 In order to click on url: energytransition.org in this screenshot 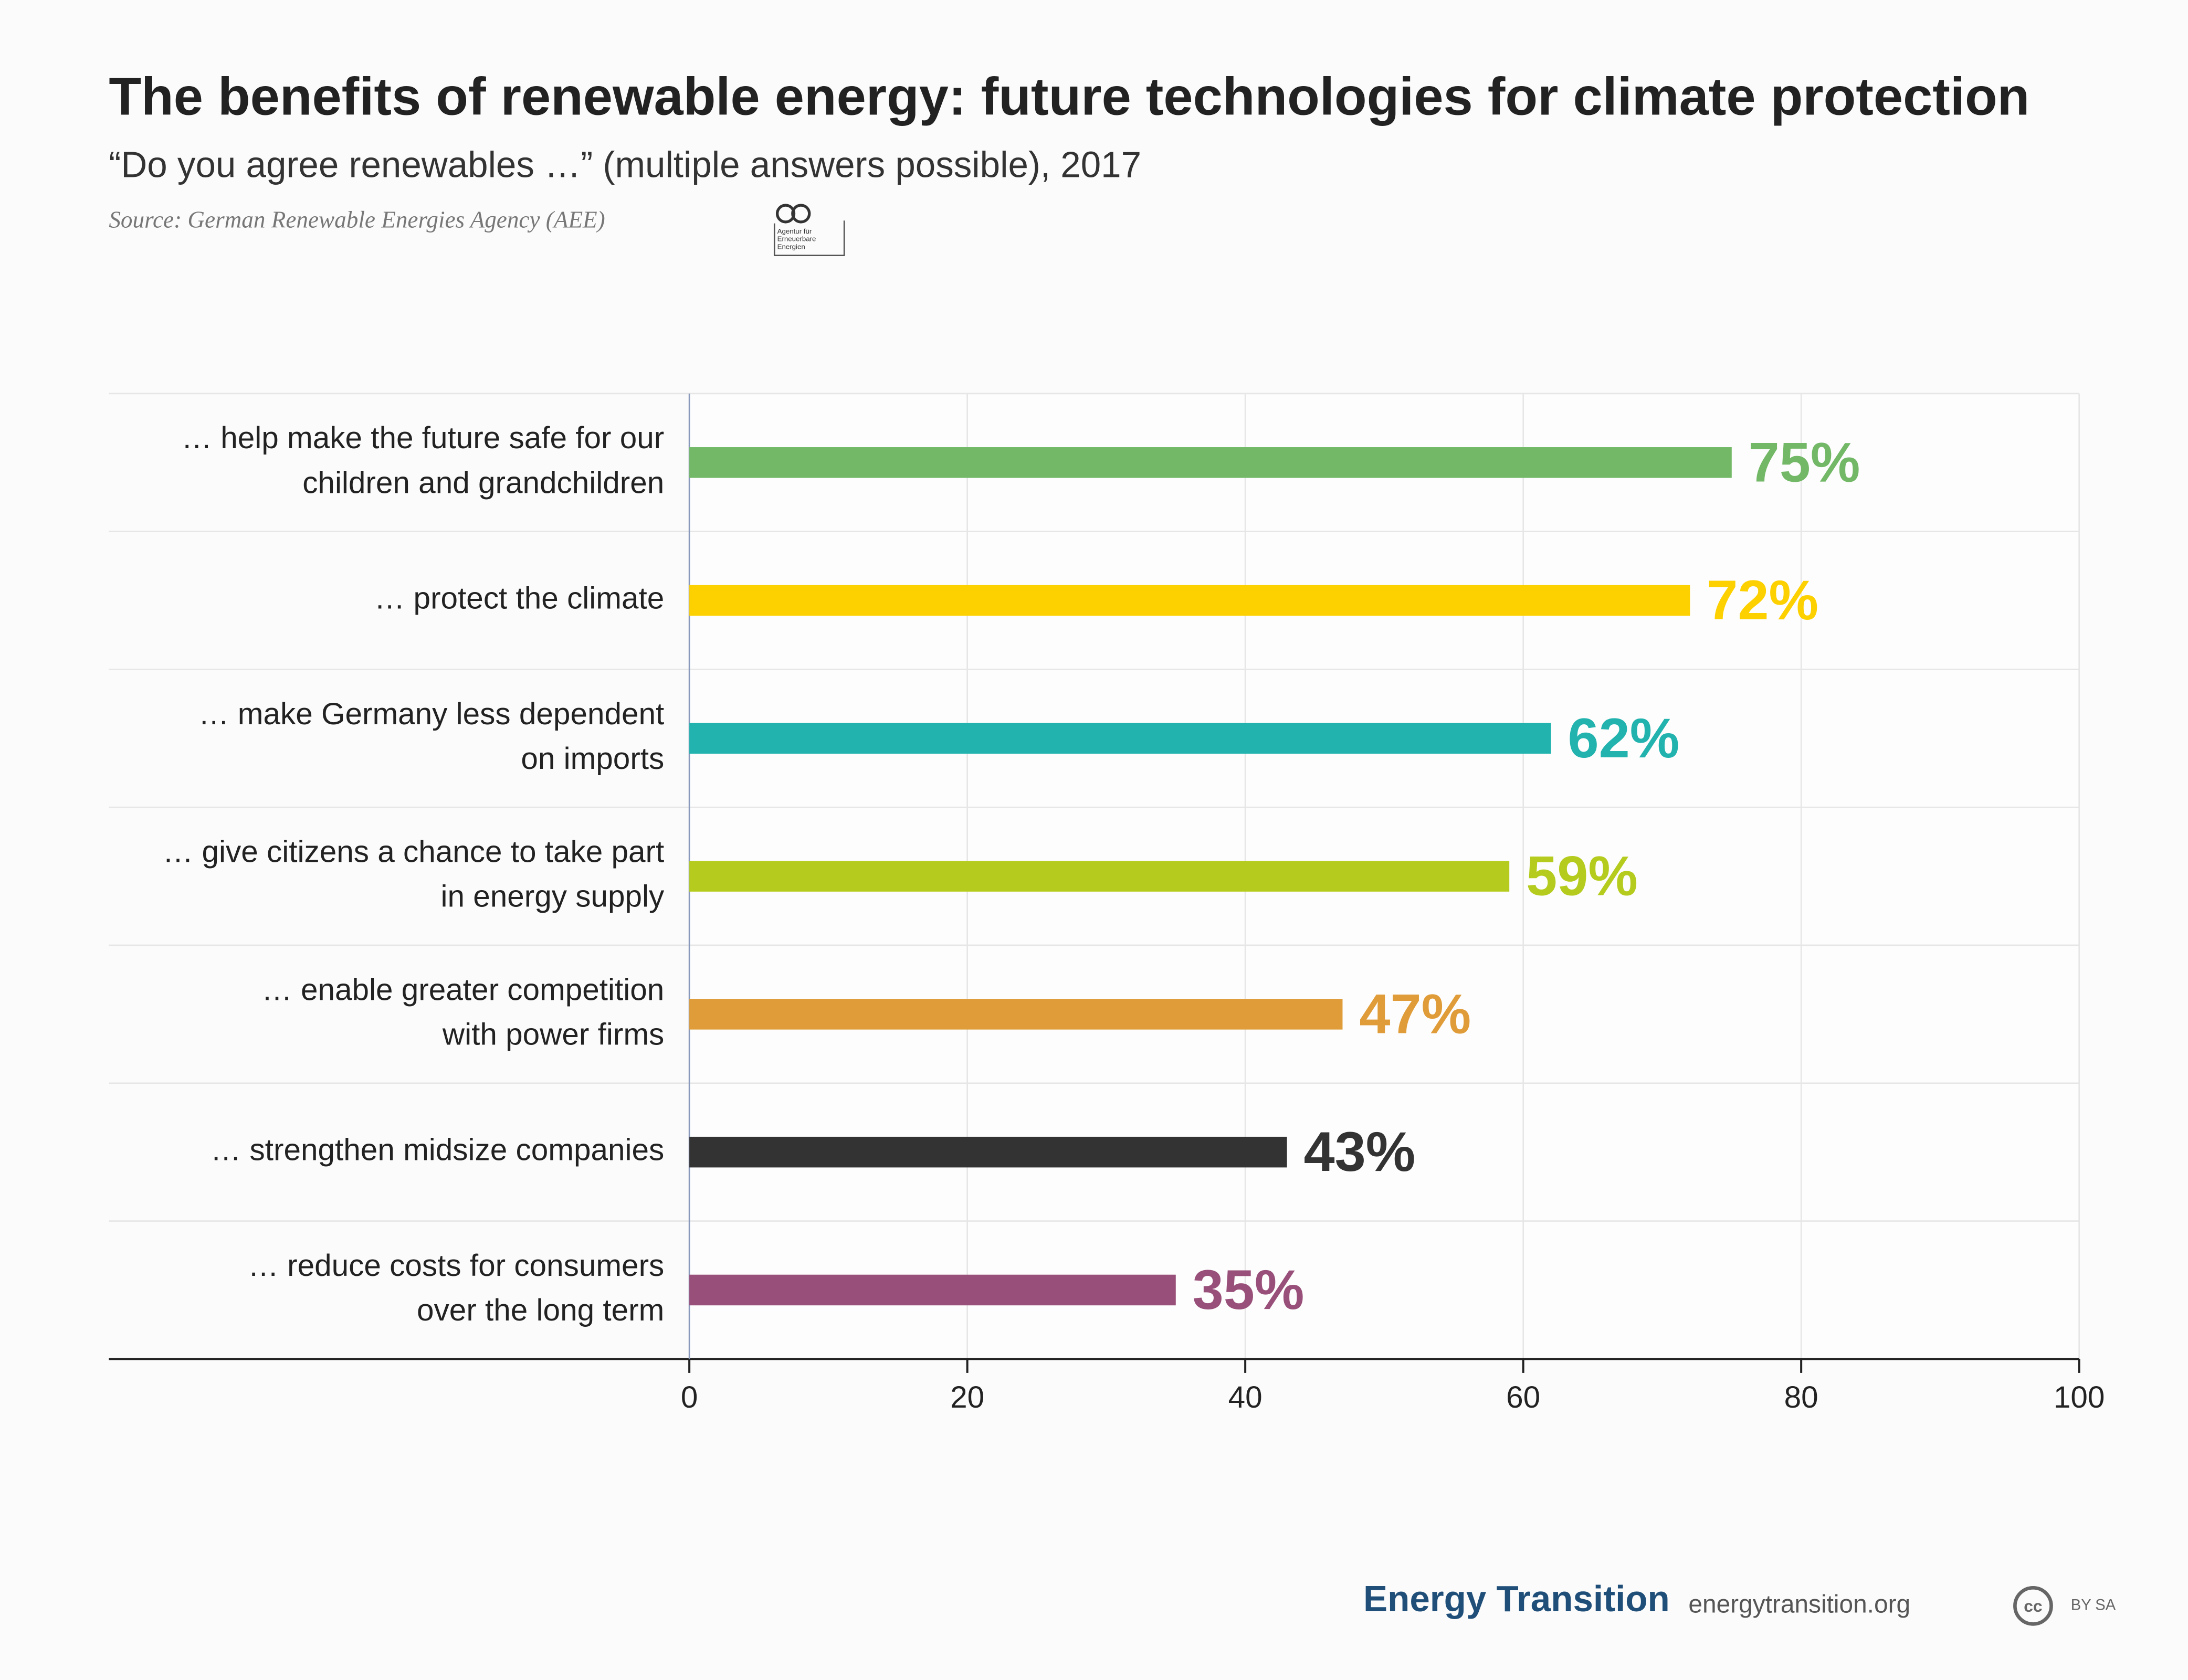, I will do `click(1799, 1604)`.